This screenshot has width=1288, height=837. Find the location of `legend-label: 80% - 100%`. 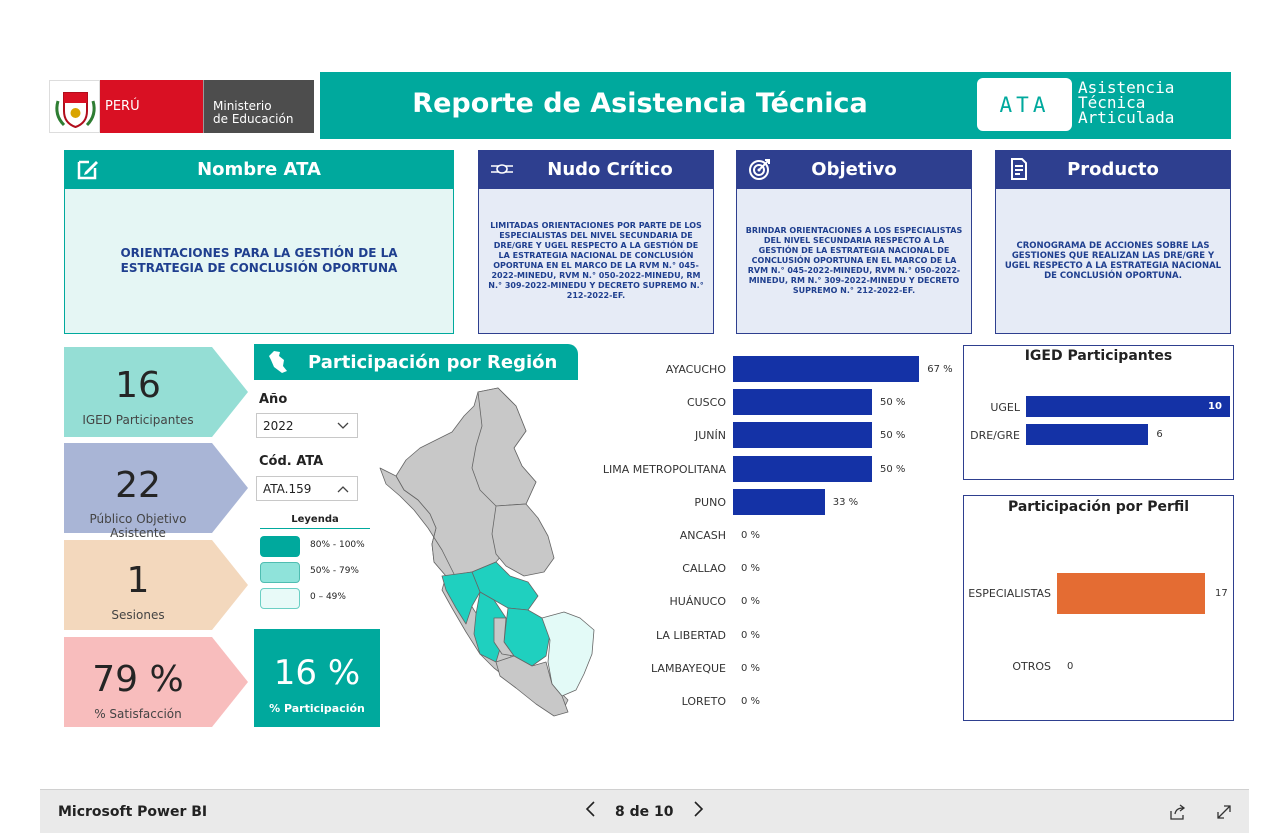

legend-label: 80% - 100% is located at coordinates (337, 545).